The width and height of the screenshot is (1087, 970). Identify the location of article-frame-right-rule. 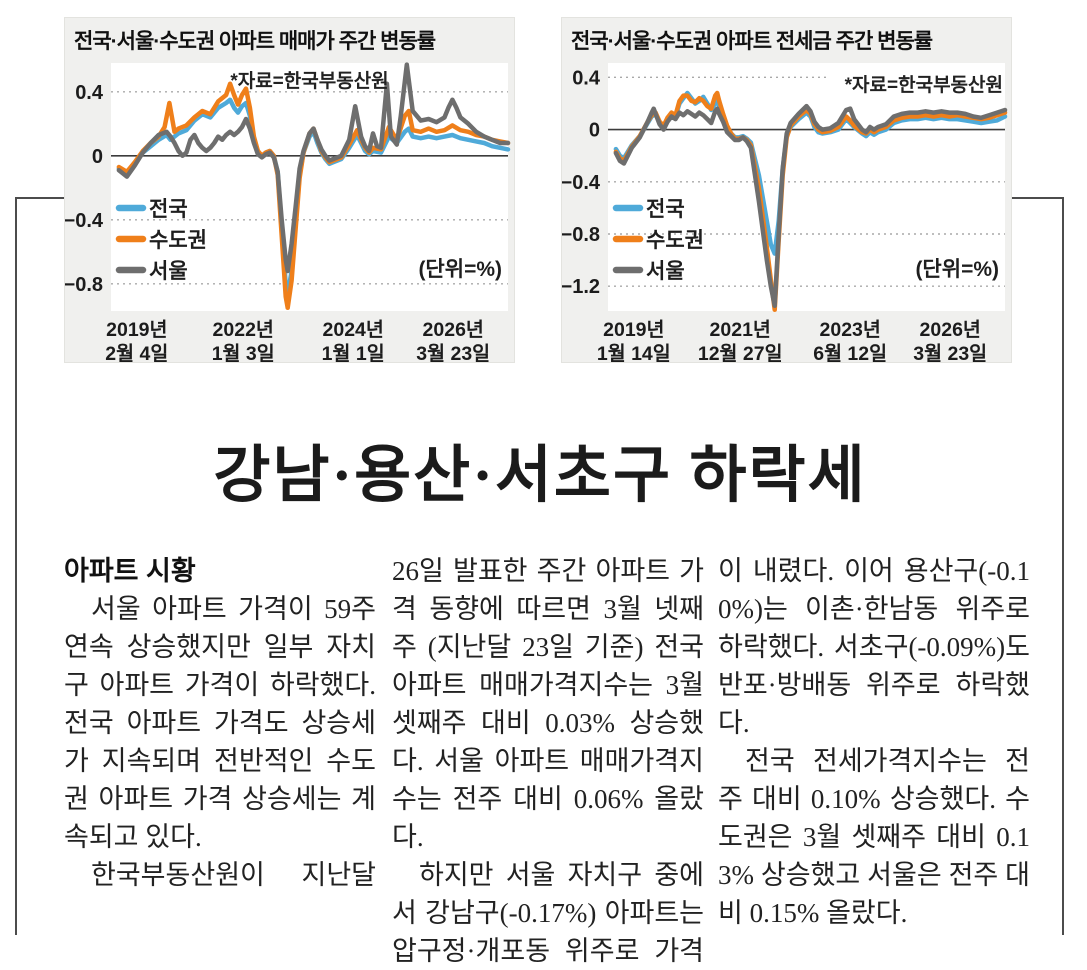
(1063, 566).